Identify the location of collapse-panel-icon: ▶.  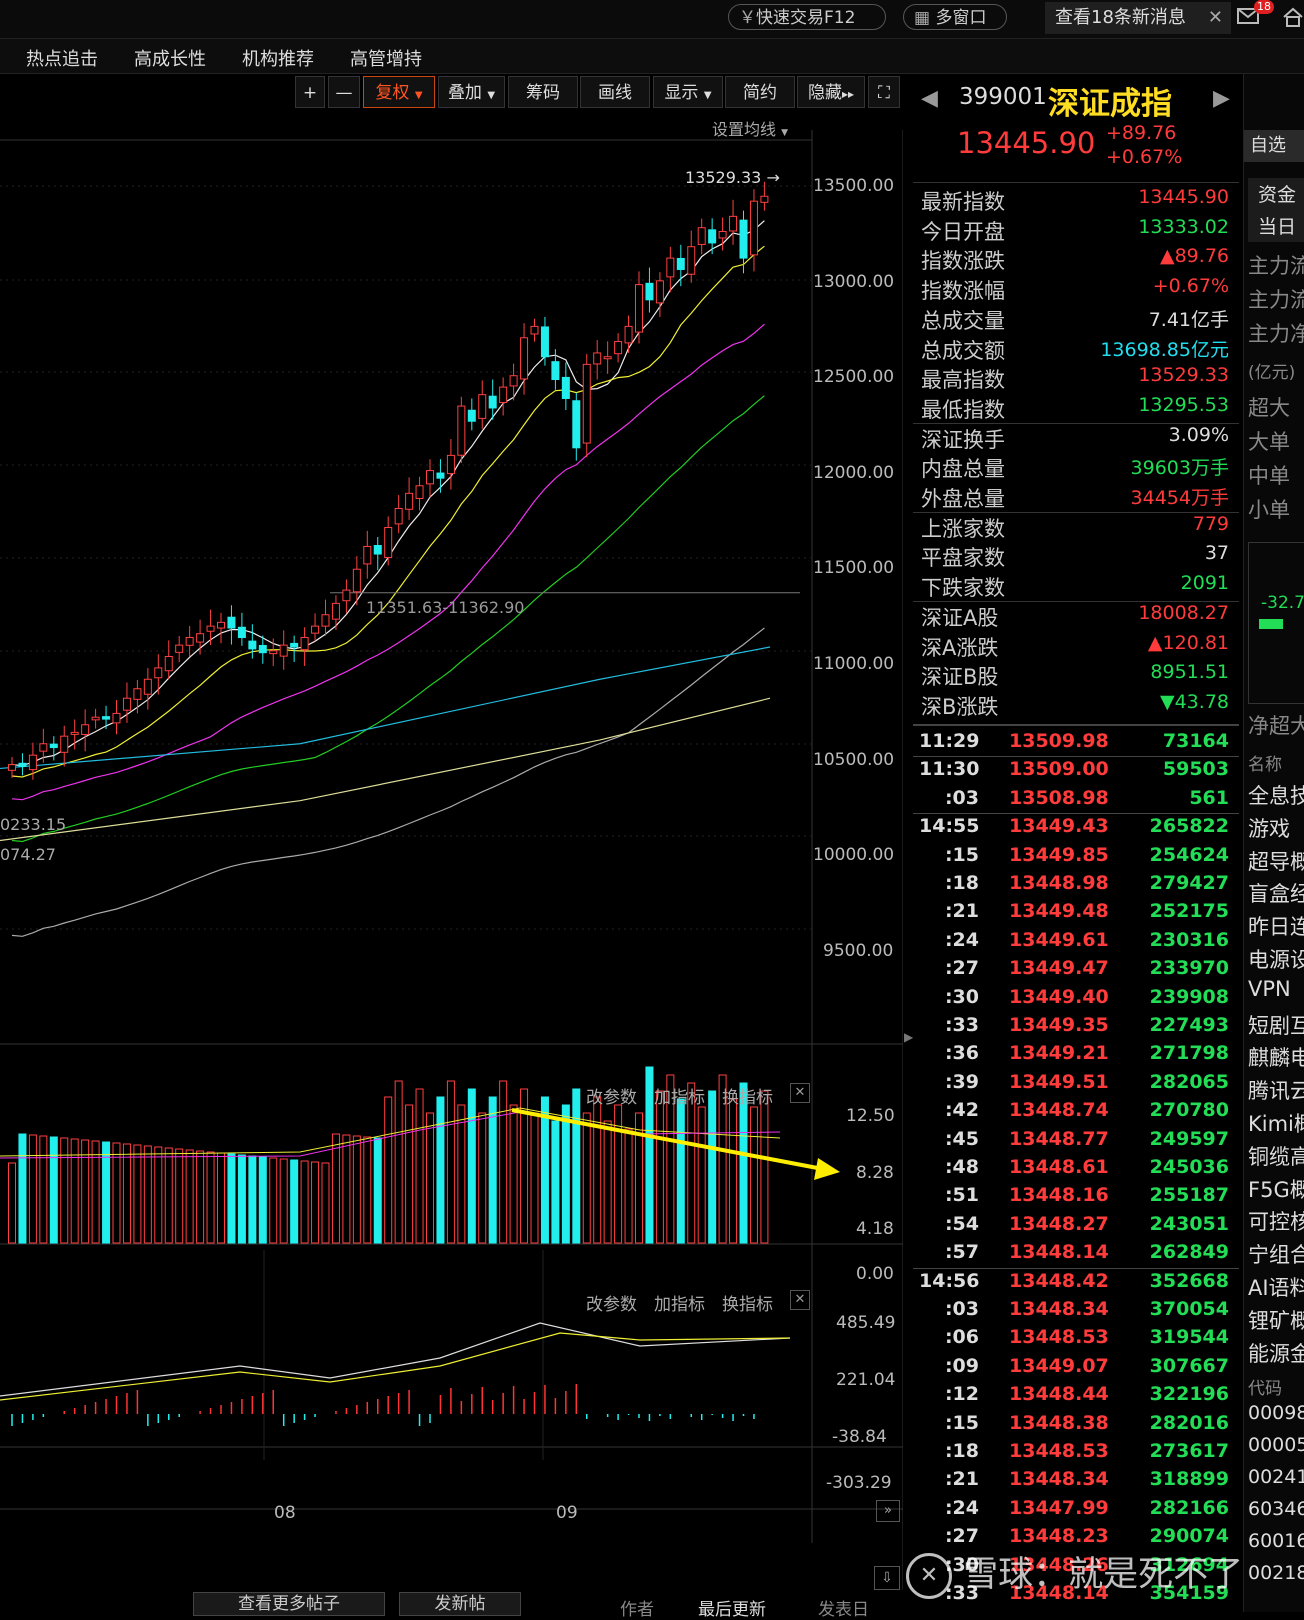
(909, 1037).